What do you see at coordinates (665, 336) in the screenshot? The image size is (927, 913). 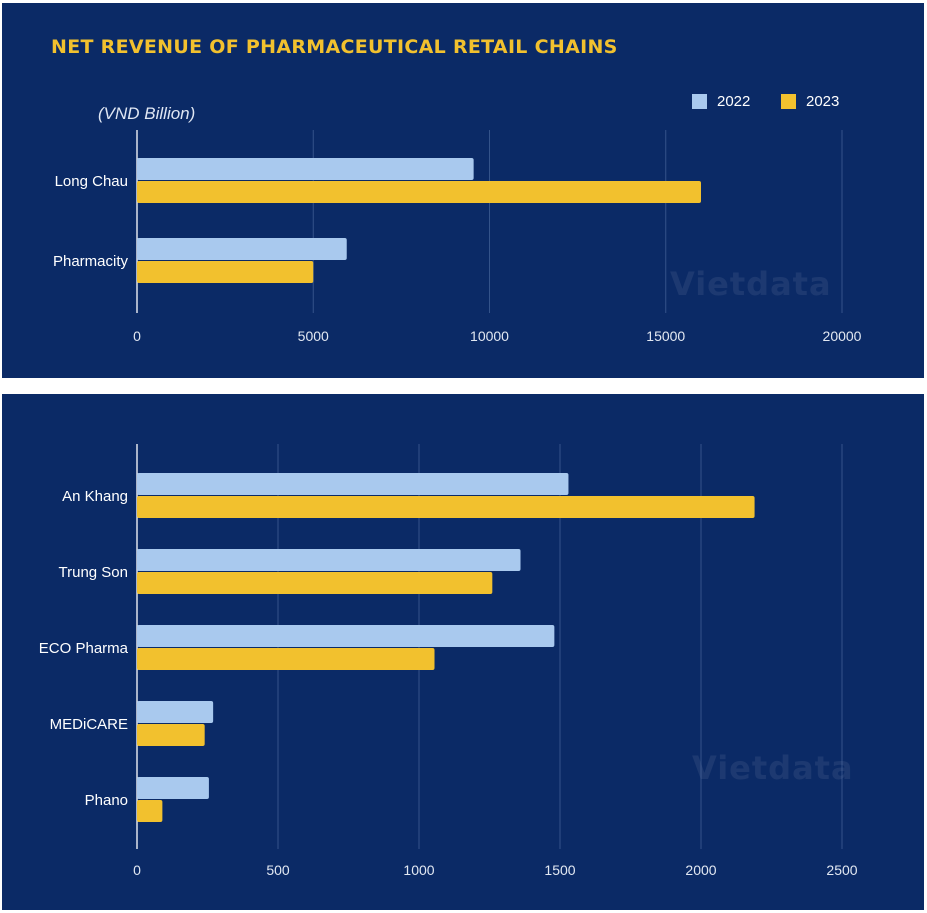 I see `x-tick-label: 15000` at bounding box center [665, 336].